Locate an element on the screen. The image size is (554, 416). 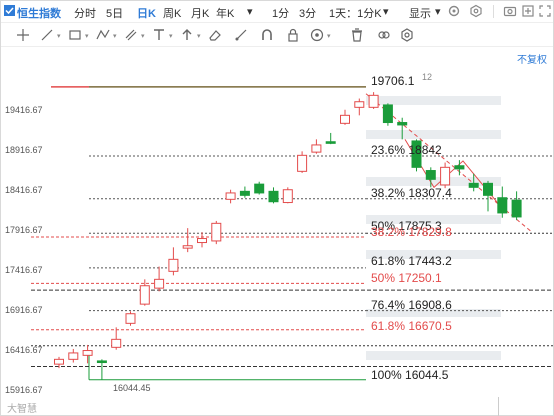
low-price-label: 16044.45 is located at coordinates (132, 388).